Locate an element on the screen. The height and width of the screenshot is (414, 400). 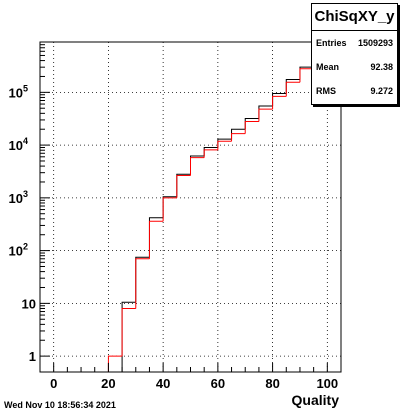
y-tick-label: 10³ is located at coordinates (18, 197).